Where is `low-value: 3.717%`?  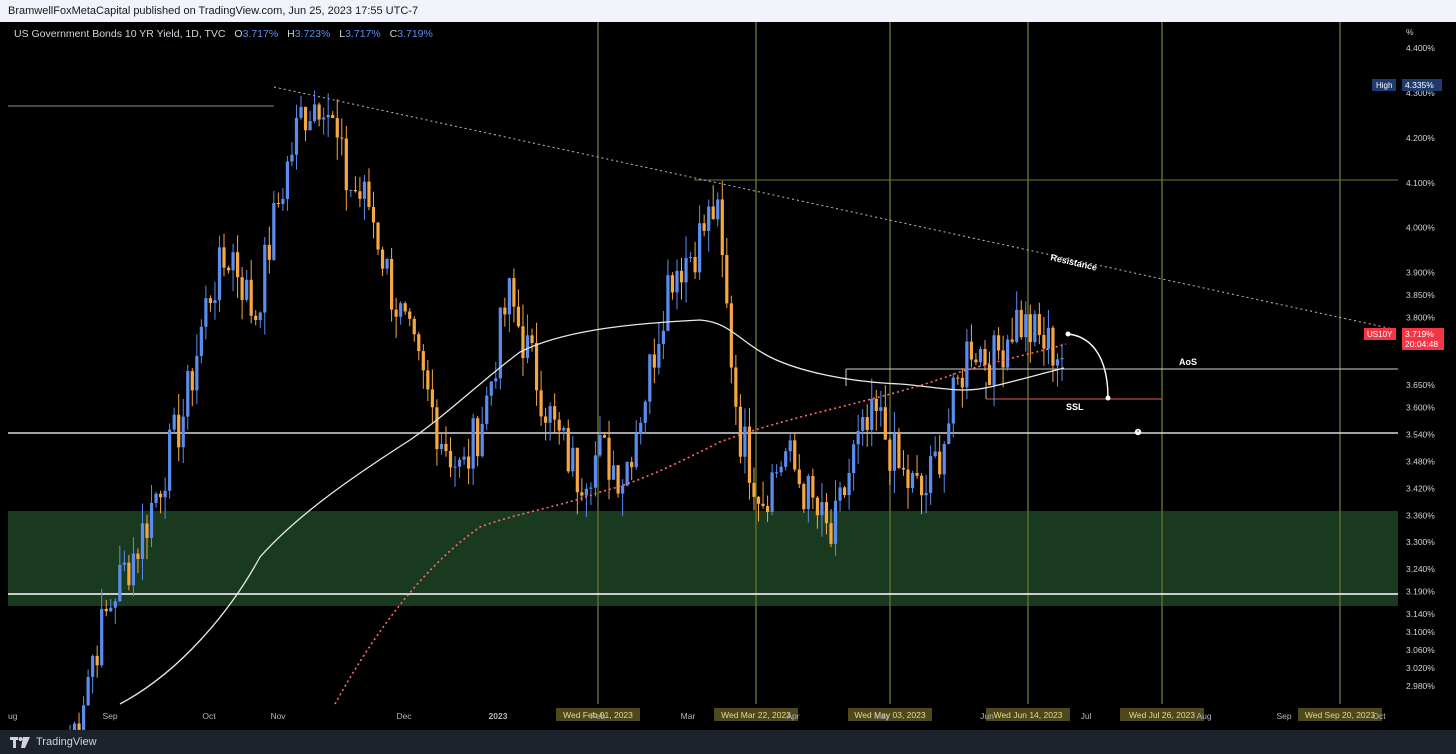
low-value: 3.717% is located at coordinates (363, 34).